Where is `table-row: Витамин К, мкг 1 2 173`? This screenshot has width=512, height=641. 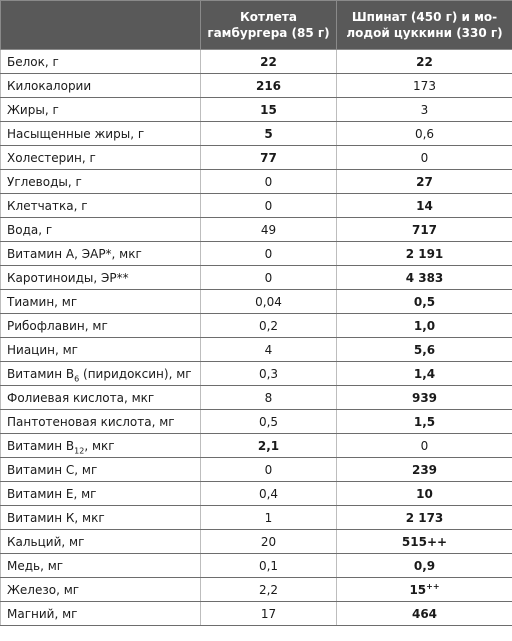
table-row: Витамин К, мкг 1 2 173 is located at coordinates (256, 517).